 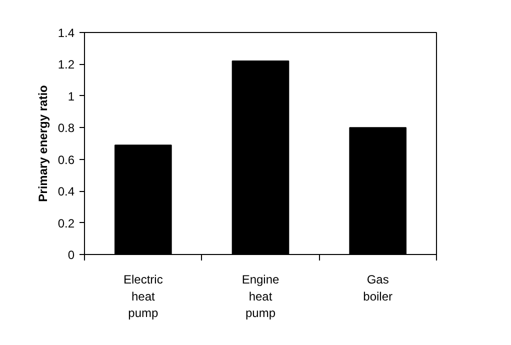 I want to click on x-tick-label: Electric heat pump, so click(x=143, y=296).